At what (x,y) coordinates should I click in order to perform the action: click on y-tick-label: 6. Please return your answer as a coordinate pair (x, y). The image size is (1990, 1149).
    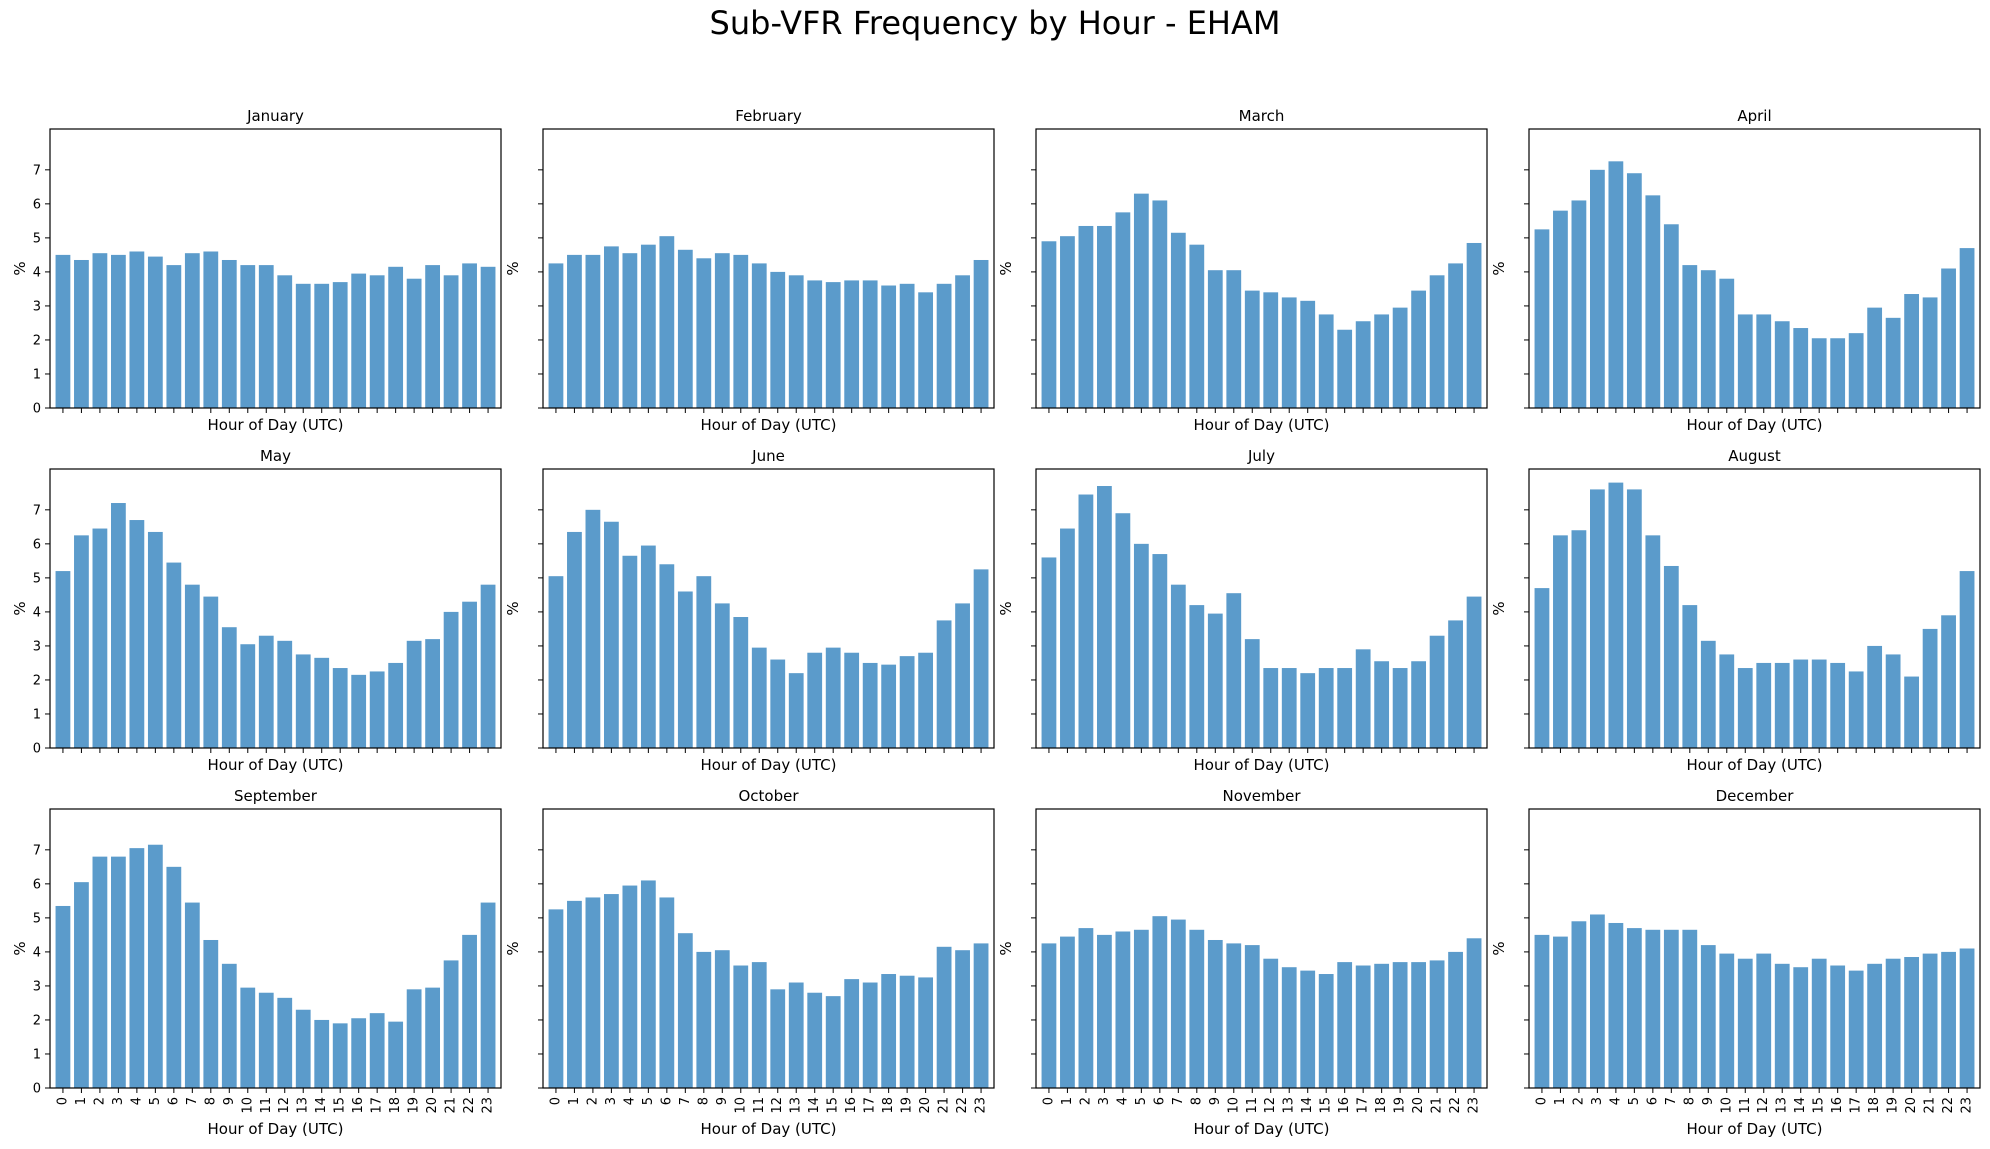
    Looking at the image, I should click on (37, 884).